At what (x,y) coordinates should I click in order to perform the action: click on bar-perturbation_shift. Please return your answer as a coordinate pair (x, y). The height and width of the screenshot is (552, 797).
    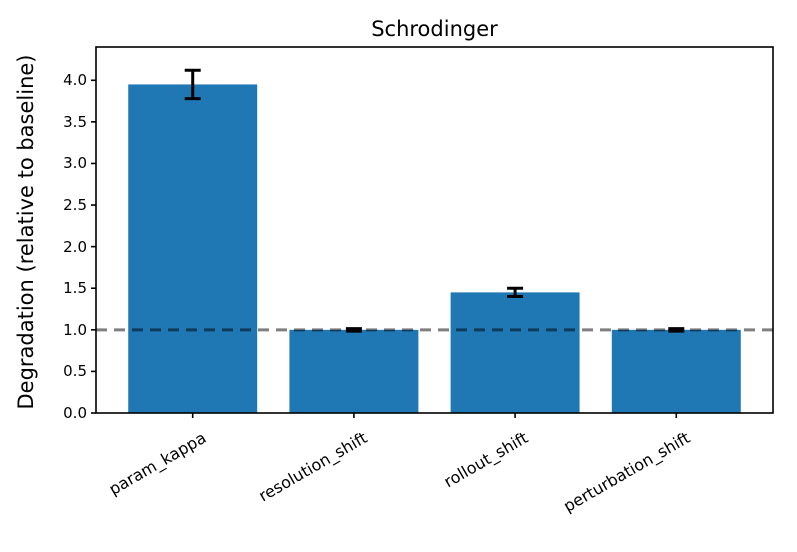
    Looking at the image, I should click on (676, 371).